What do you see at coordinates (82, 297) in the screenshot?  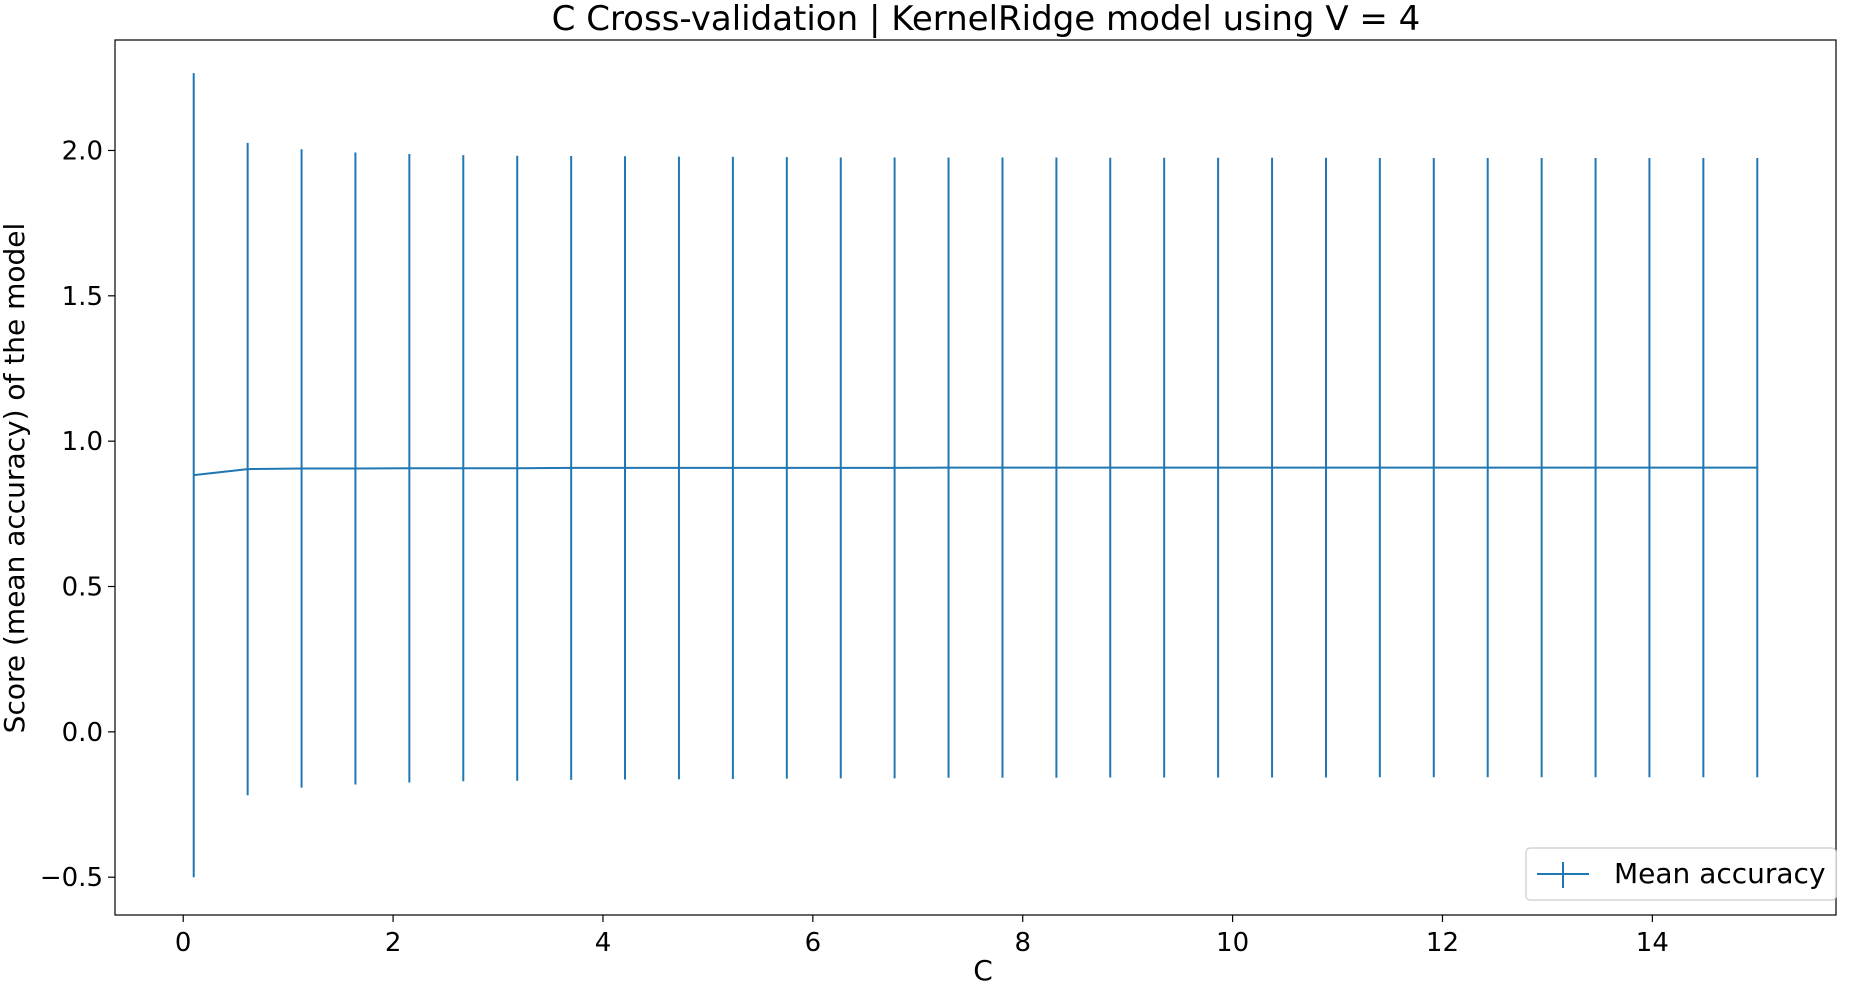 I see `y-tick-label: 1.5` at bounding box center [82, 297].